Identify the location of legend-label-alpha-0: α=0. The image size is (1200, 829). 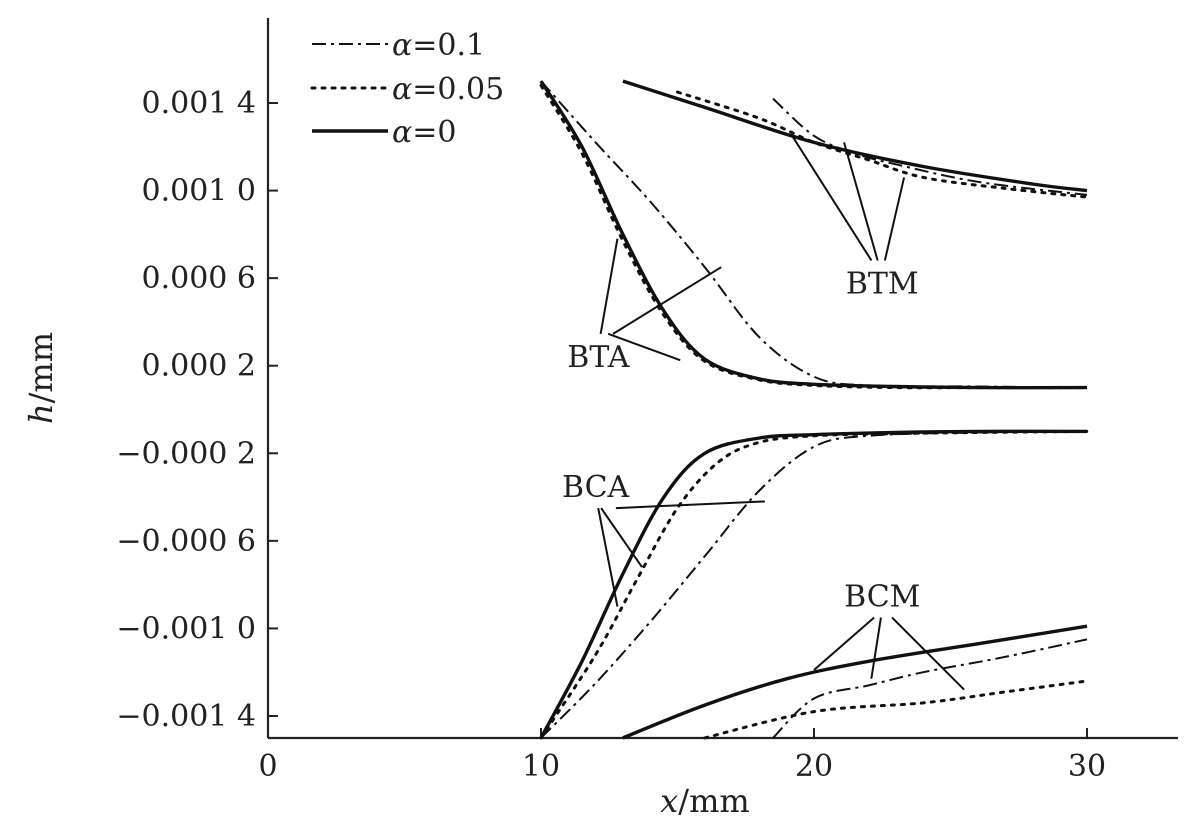
(424, 132).